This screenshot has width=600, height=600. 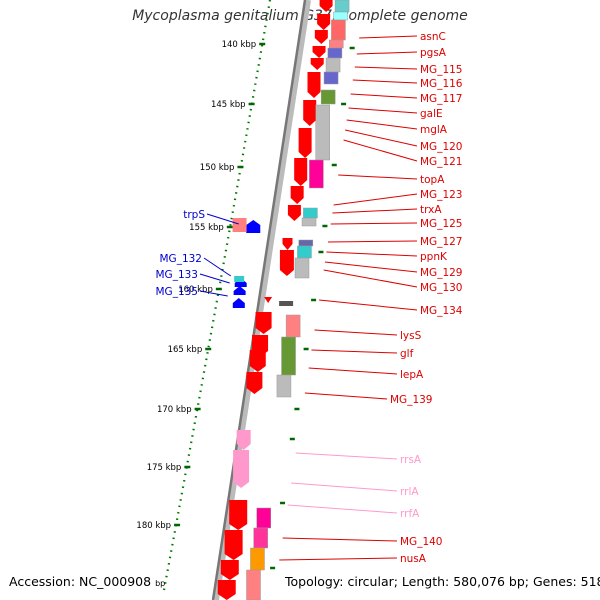 I want to click on gene-label-glf: glf, so click(x=407, y=354).